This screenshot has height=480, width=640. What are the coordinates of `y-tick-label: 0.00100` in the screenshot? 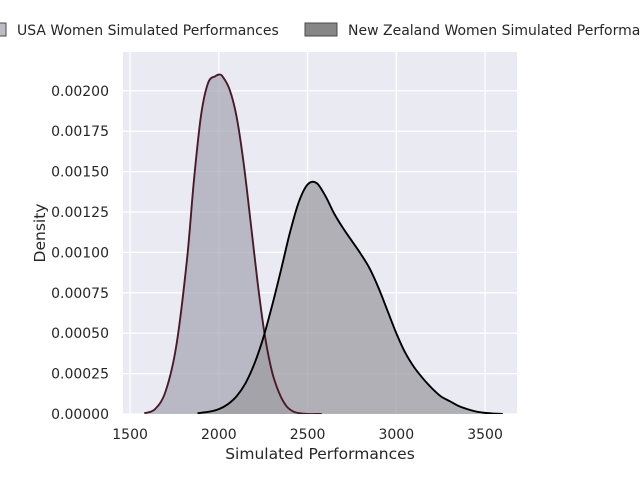 It's located at (80, 253).